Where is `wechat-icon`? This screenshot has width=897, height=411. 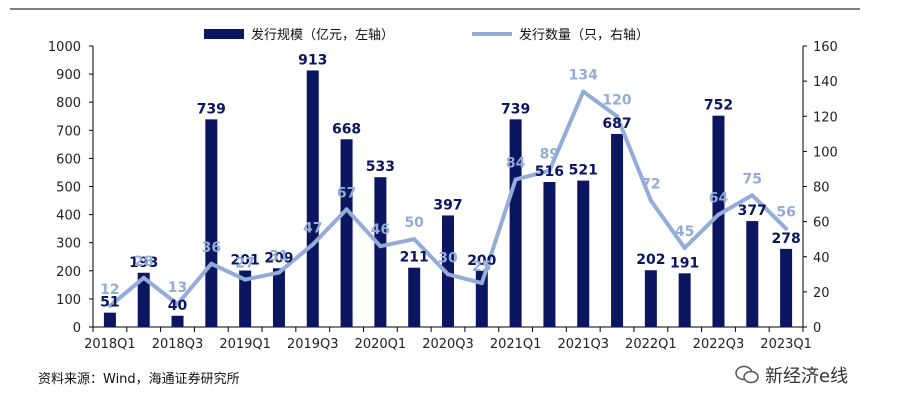 wechat-icon is located at coordinates (747, 374).